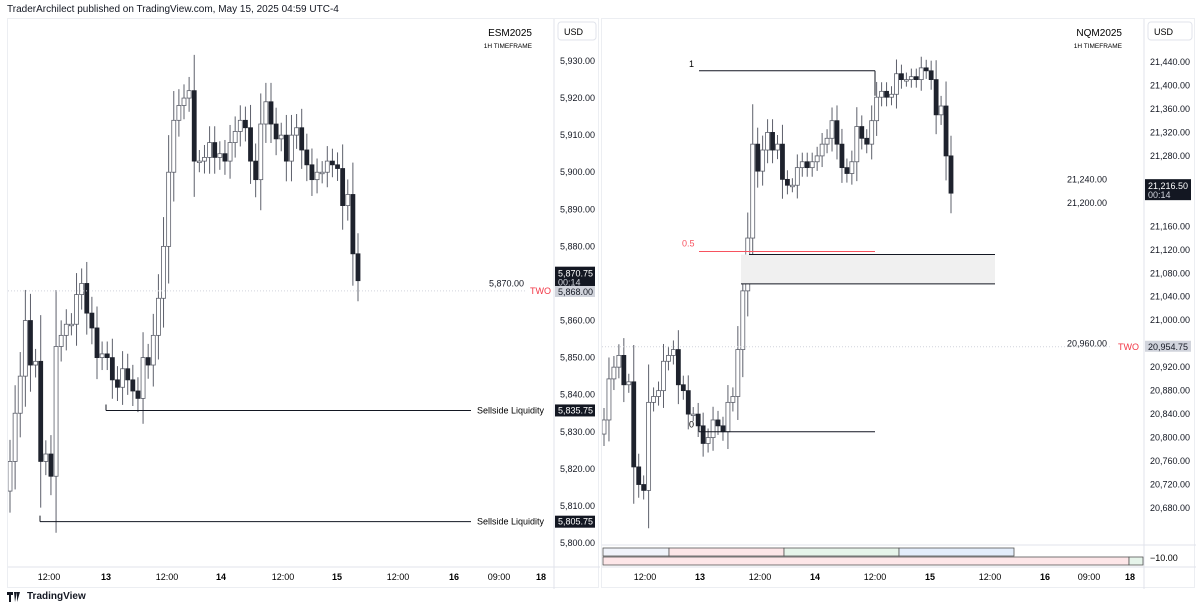  I want to click on price-tick-label: 20,760.00, so click(1170, 461).